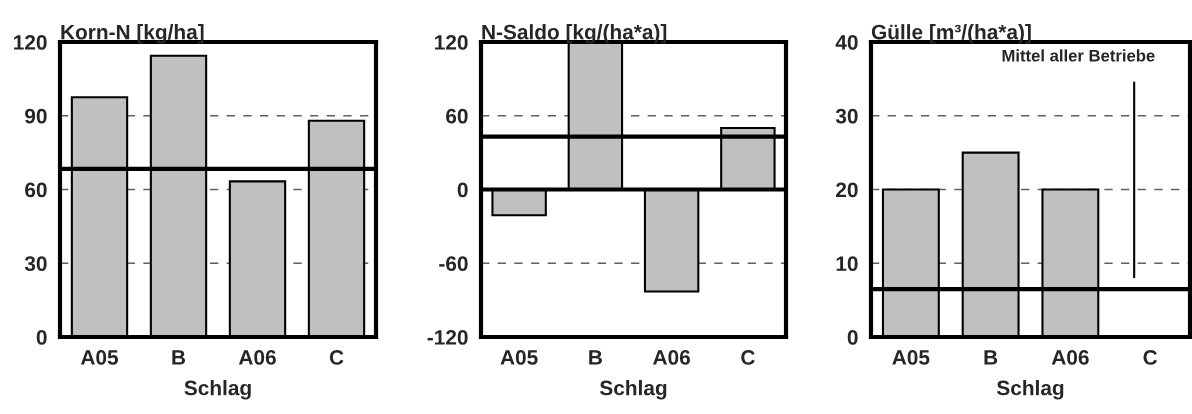 The width and height of the screenshot is (1192, 414). What do you see at coordinates (847, 190) in the screenshot?
I see `y-tick-label: 20` at bounding box center [847, 190].